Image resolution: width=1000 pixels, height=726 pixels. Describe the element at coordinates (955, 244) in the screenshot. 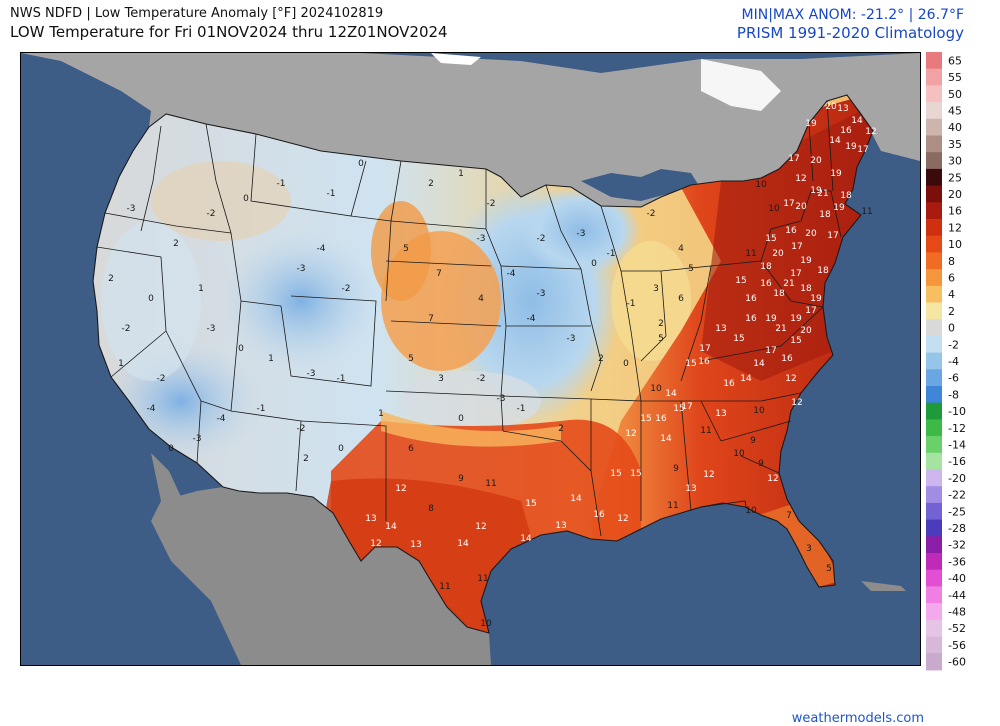

I see `colorbar-tick-label: 10` at that location.